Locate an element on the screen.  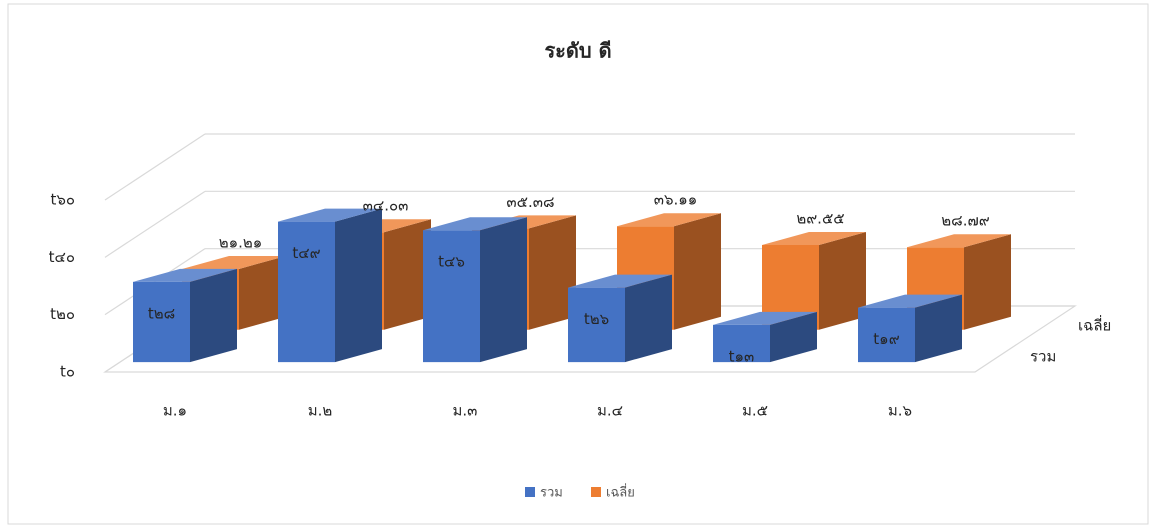
x-tick-label: ม.๕ is located at coordinates (755, 411).